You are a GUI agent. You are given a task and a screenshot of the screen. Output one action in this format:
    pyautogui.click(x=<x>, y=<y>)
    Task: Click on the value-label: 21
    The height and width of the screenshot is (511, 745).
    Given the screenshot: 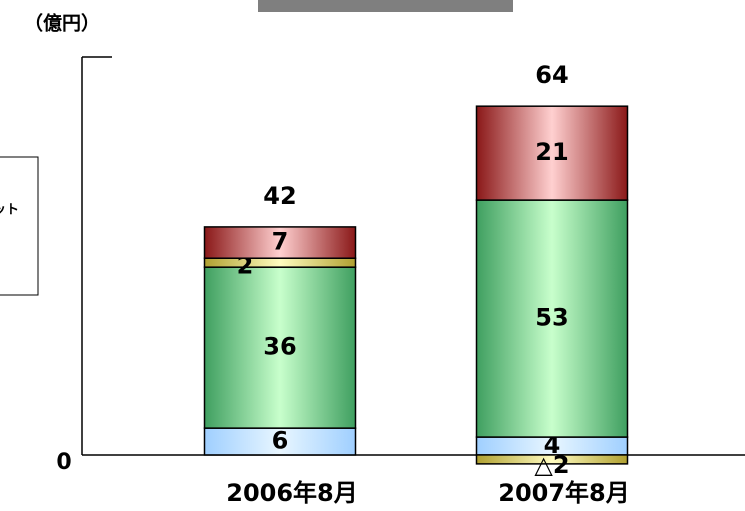 What is the action you would take?
    pyautogui.click(x=551, y=152)
    